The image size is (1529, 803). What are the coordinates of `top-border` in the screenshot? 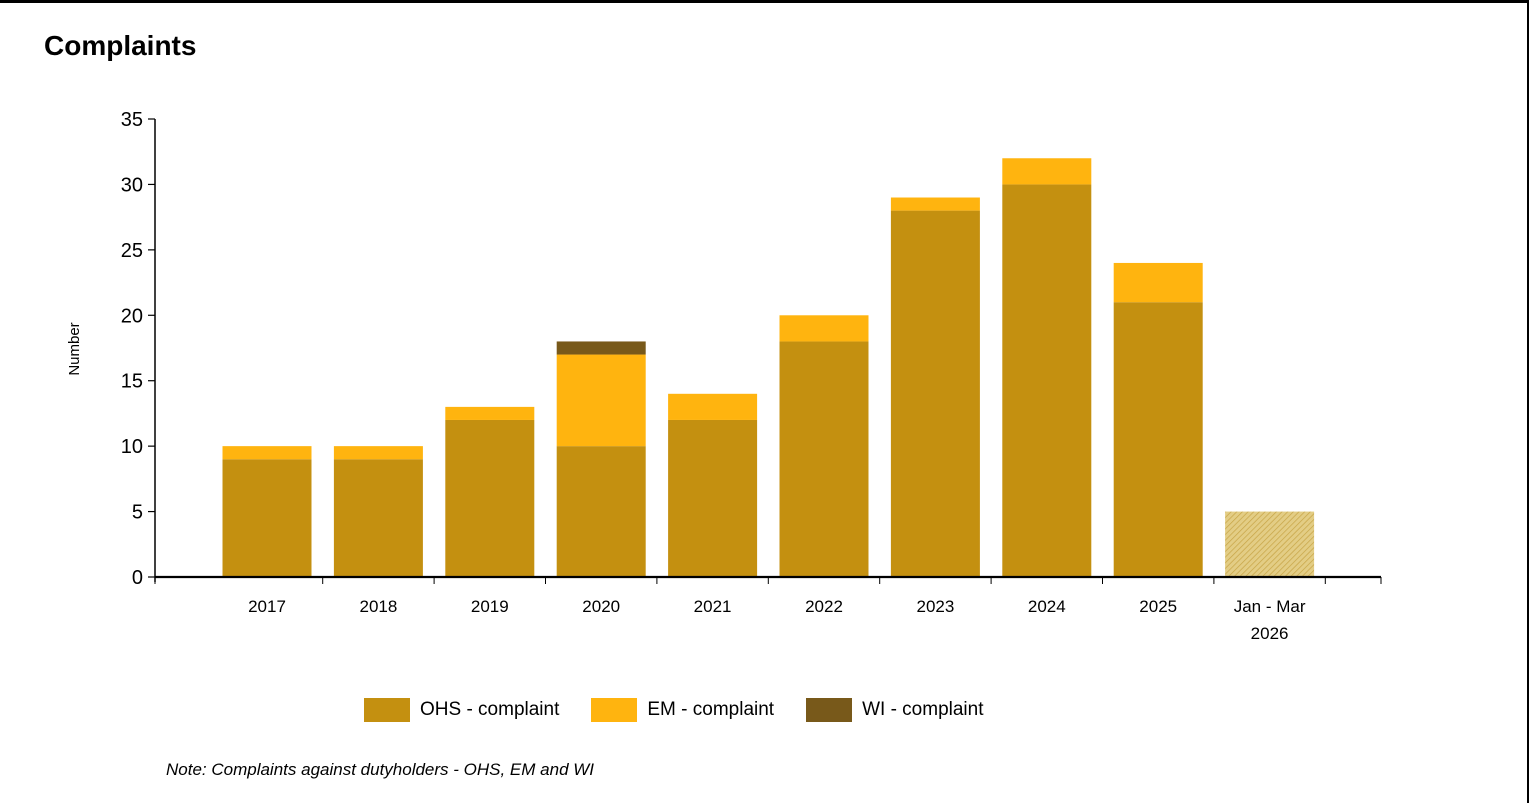 It's located at (764, 1).